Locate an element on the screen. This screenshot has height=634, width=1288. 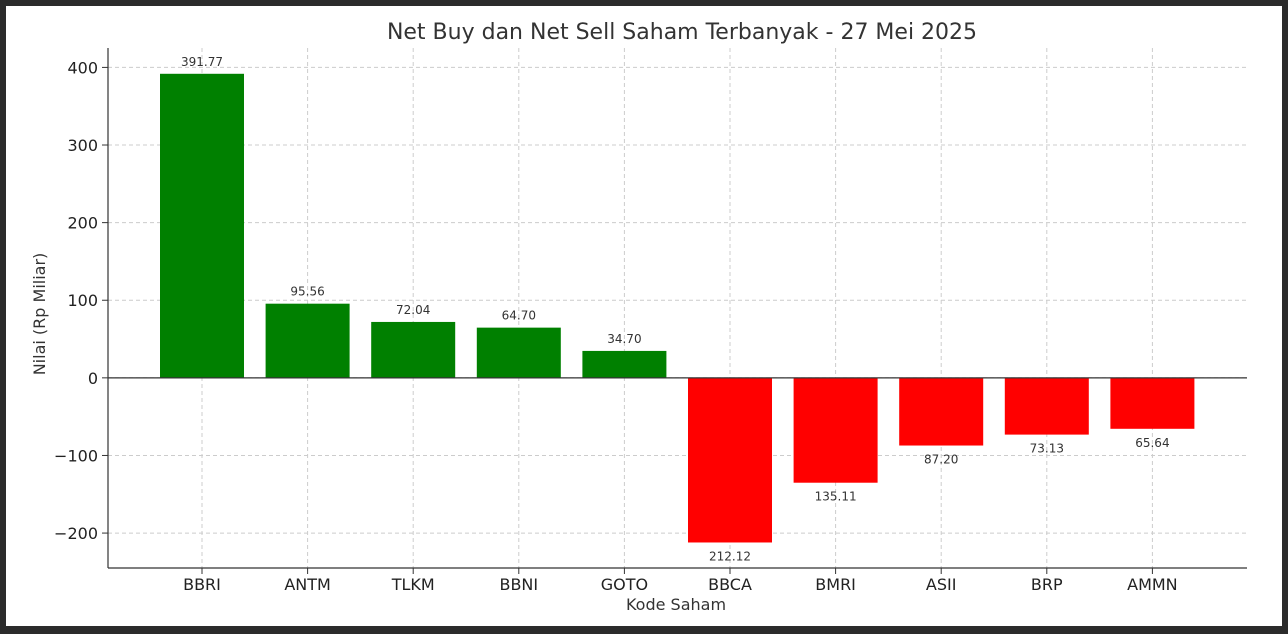
bar-bbca is located at coordinates (730, 460).